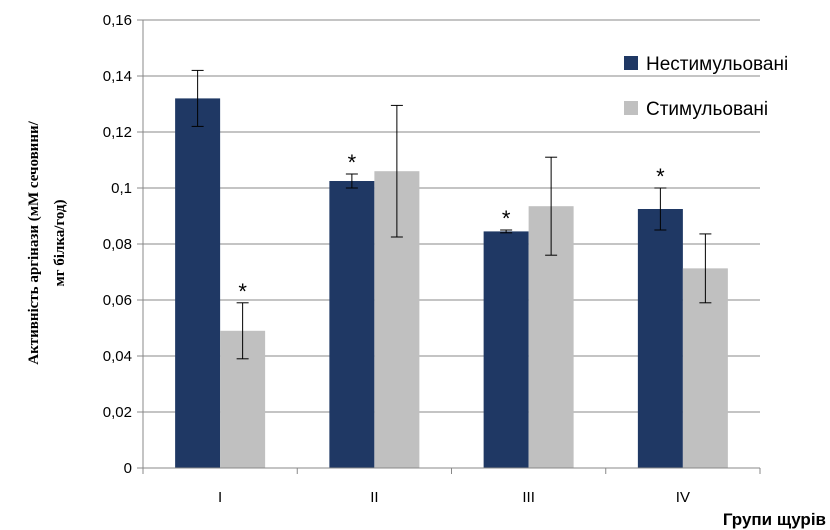  I want to click on x-tick-label: II, so click(374, 497).